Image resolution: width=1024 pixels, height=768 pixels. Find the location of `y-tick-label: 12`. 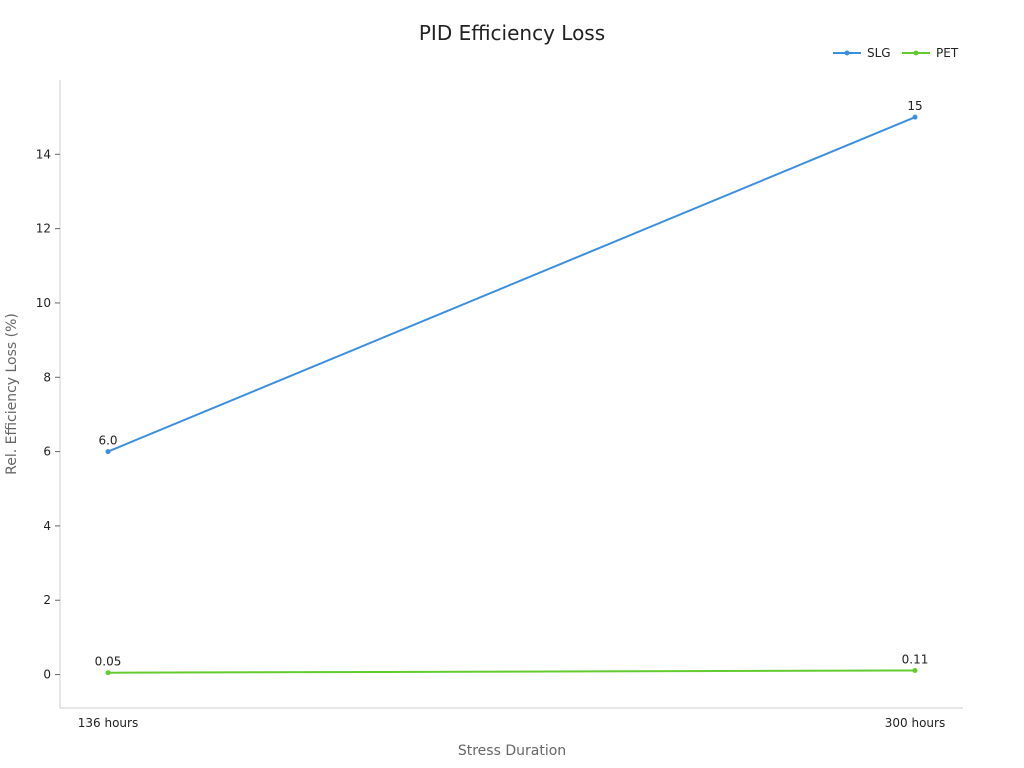

y-tick-label: 12 is located at coordinates (43, 229).